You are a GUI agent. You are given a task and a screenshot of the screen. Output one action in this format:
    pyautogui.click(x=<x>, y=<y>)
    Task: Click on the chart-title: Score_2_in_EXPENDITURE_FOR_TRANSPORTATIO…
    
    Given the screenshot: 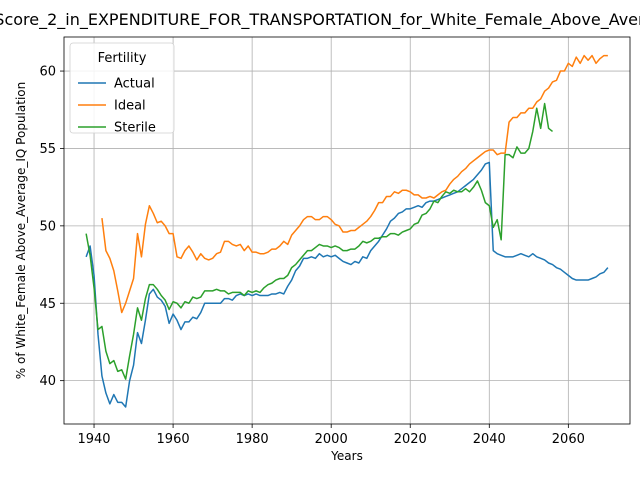 What is the action you would take?
    pyautogui.click(x=320, y=20)
    